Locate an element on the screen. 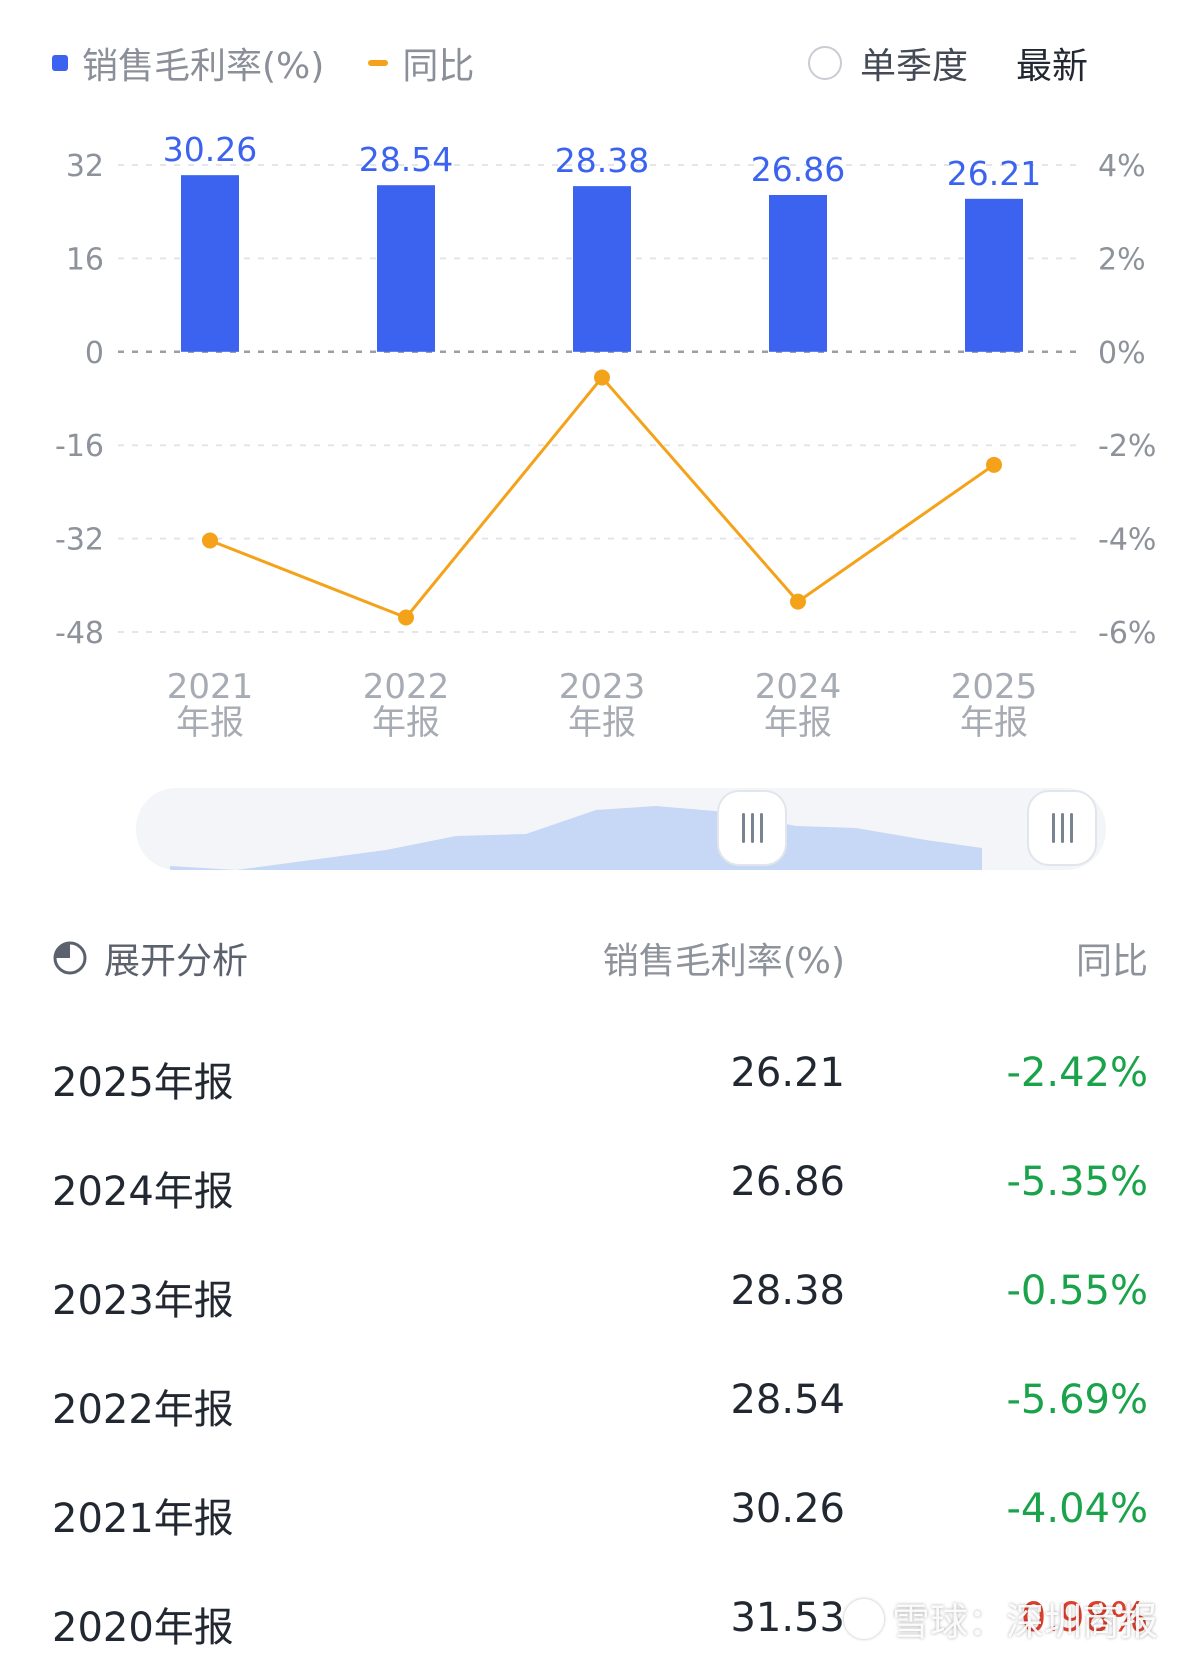  right-tick-label: 0% is located at coordinates (1122, 353).